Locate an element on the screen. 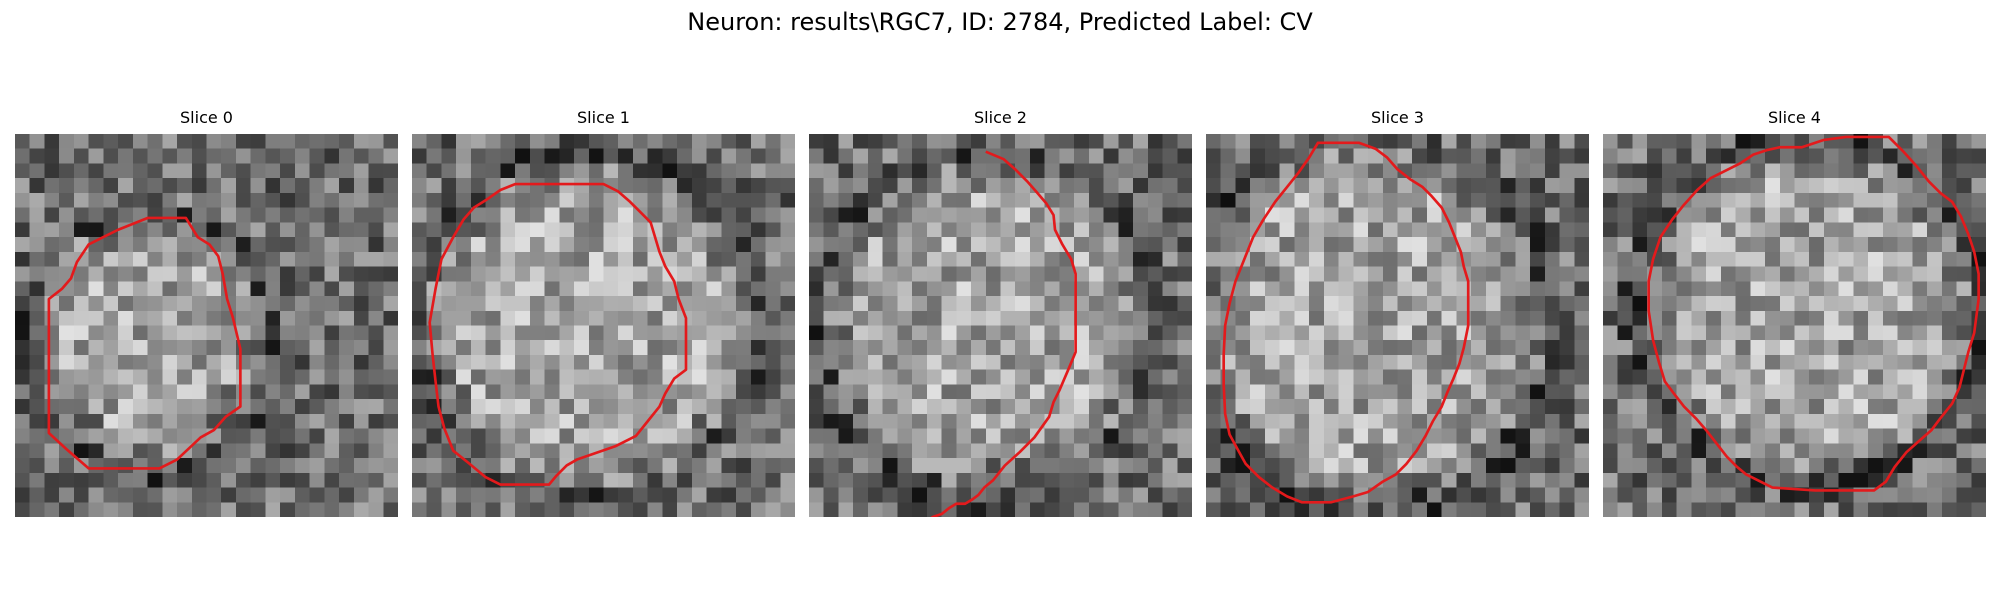  panel-title: Slice 1 is located at coordinates (603, 117).